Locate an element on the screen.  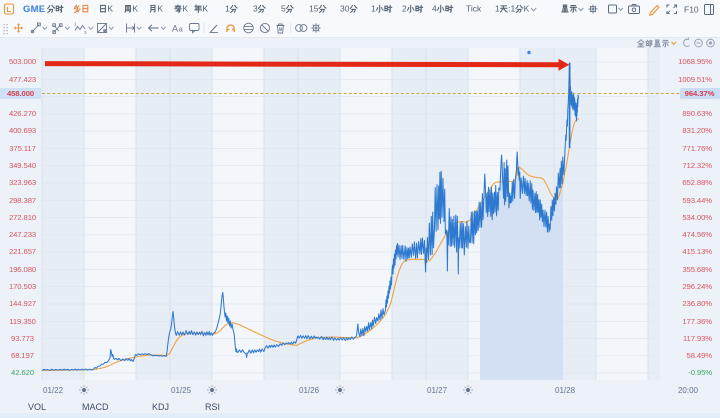
svg-text: A is located at coordinates (175, 29).